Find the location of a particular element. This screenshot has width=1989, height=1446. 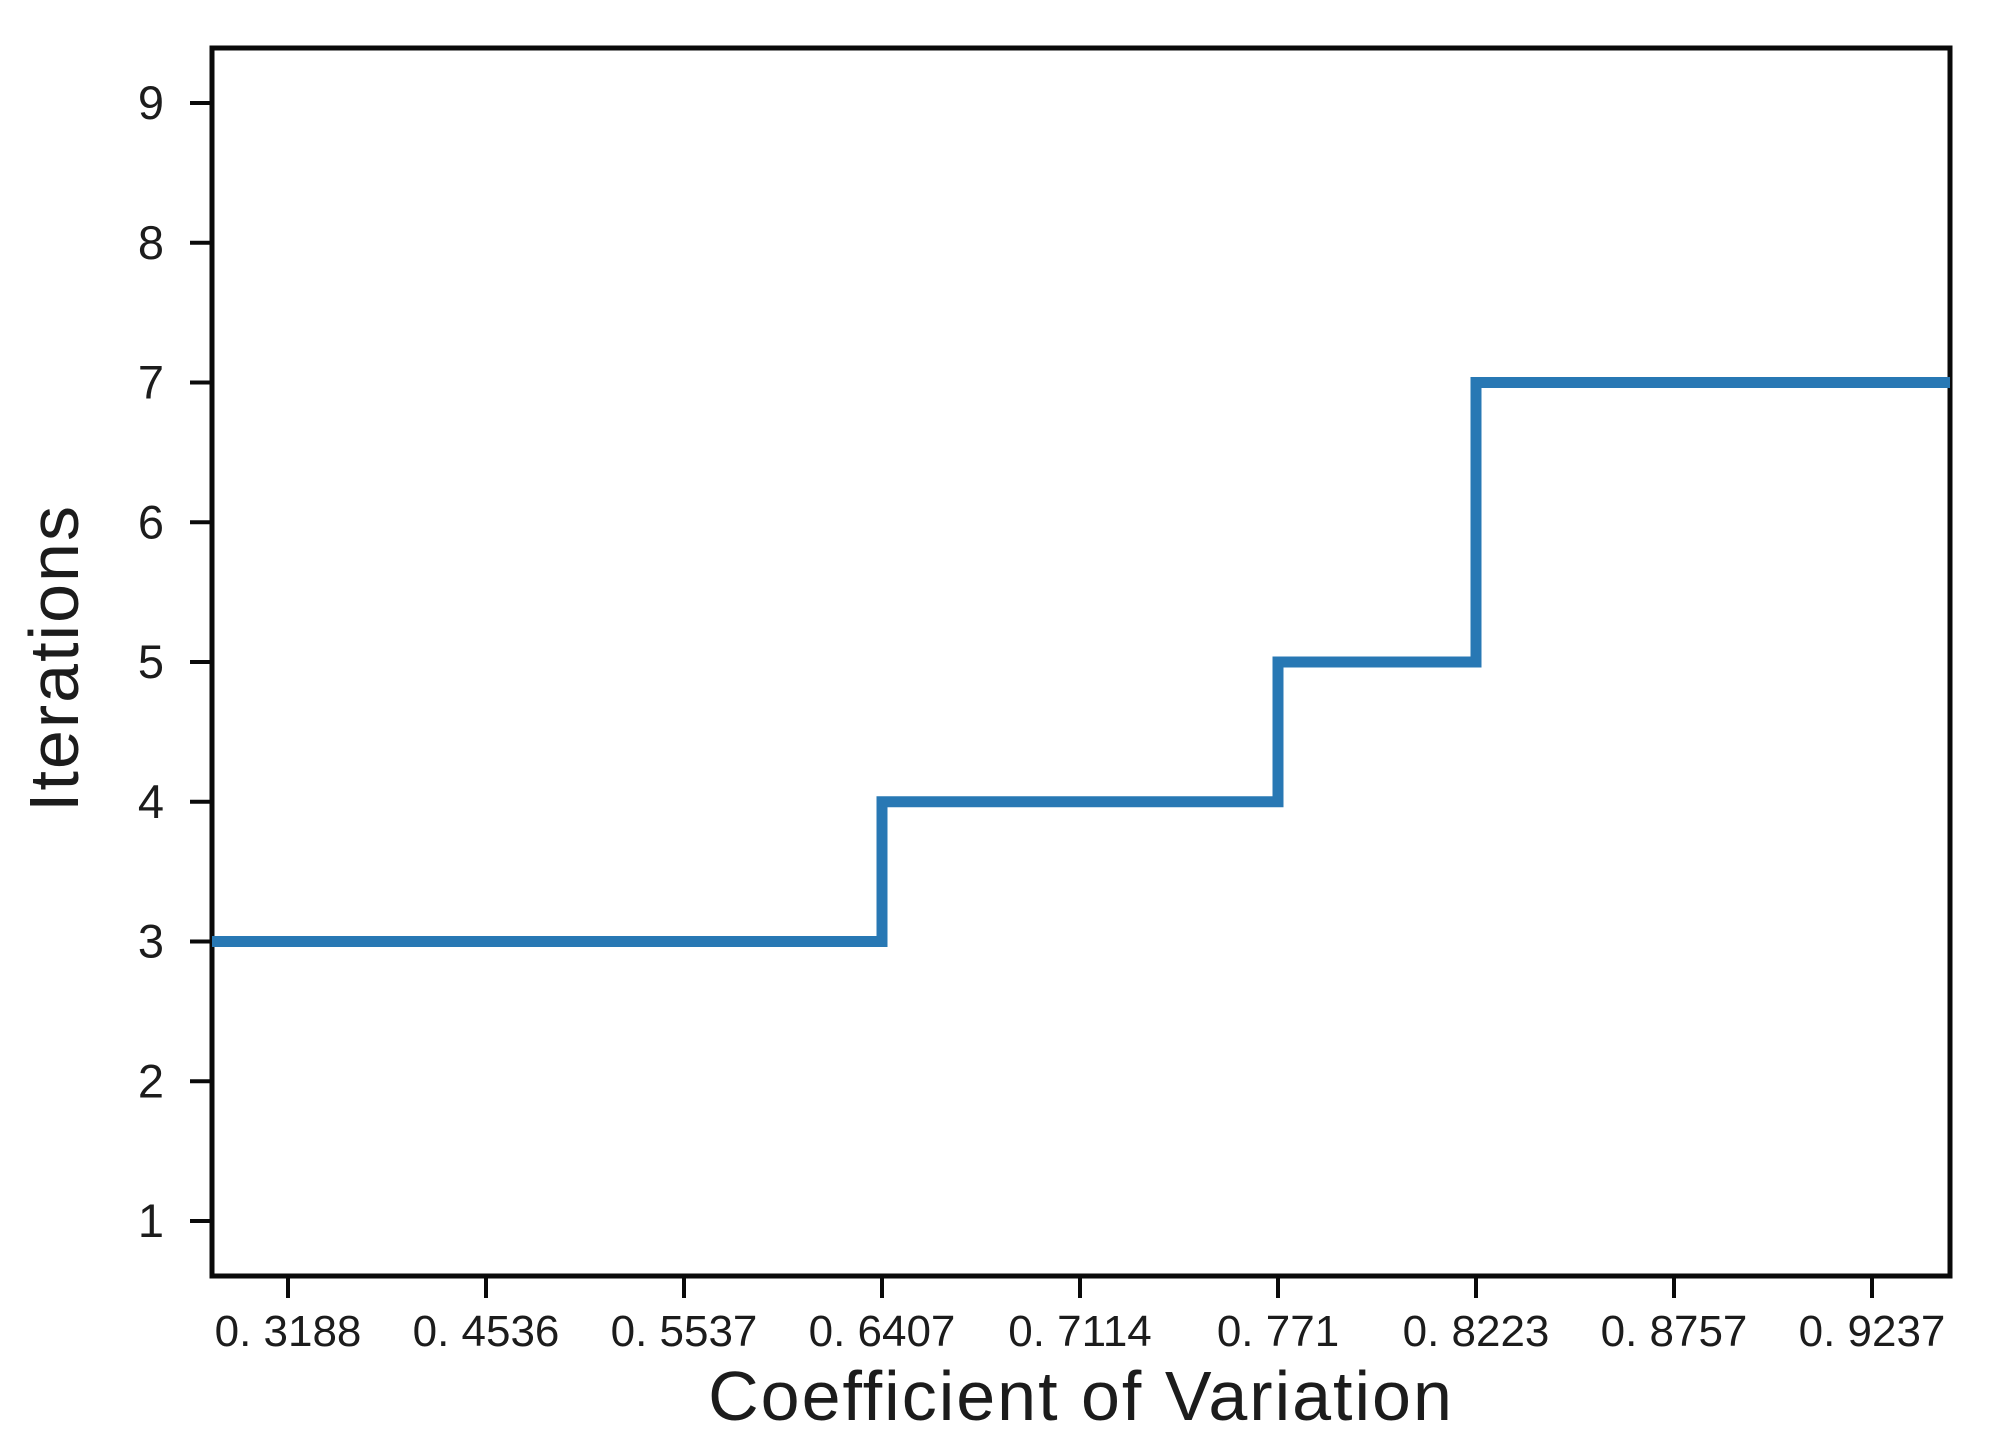

y-tick-label: 1 is located at coordinates (151, 1220).